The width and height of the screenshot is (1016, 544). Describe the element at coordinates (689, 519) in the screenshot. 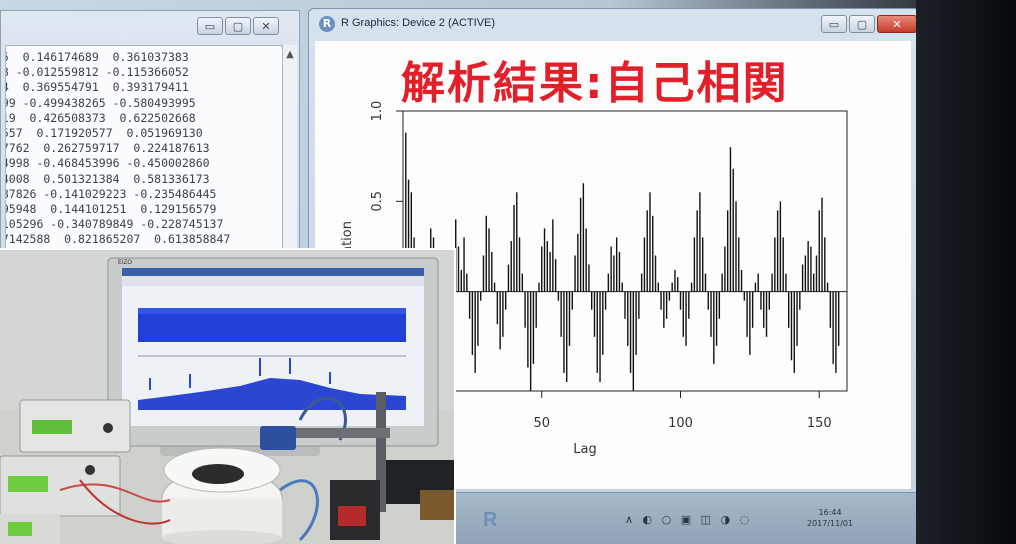

I see `system-tray-icons: ∧ ◐ ○ ▣ ◫ ◑ ◌` at that location.